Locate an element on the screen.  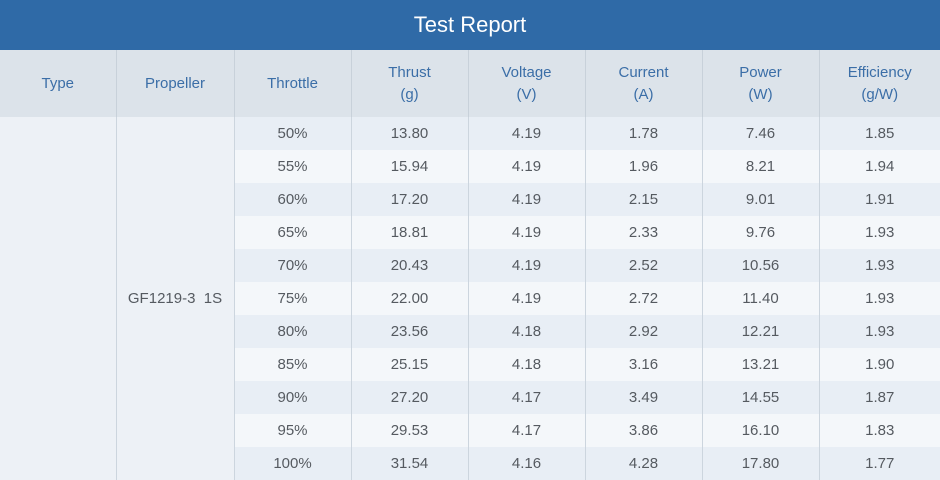
header-current: Current(A) is located at coordinates (643, 83).